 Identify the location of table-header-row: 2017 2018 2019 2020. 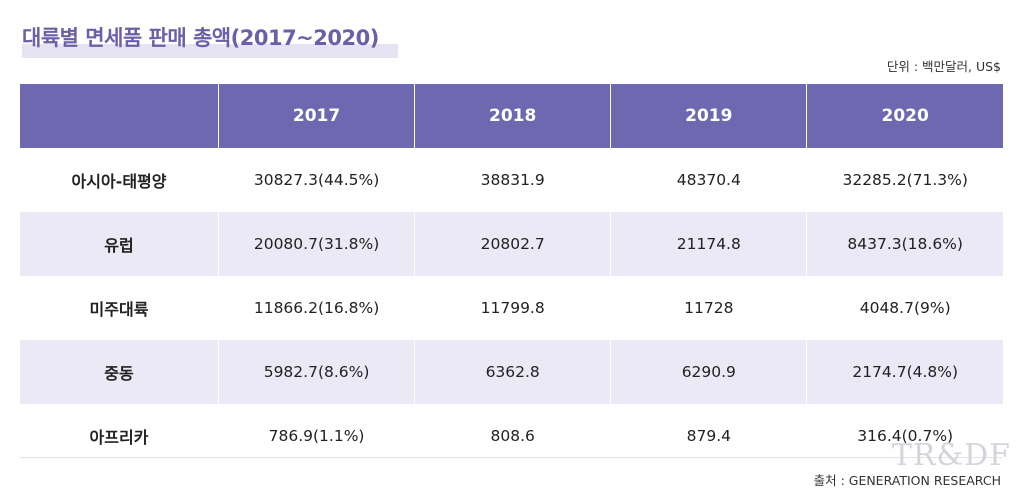
(511, 116).